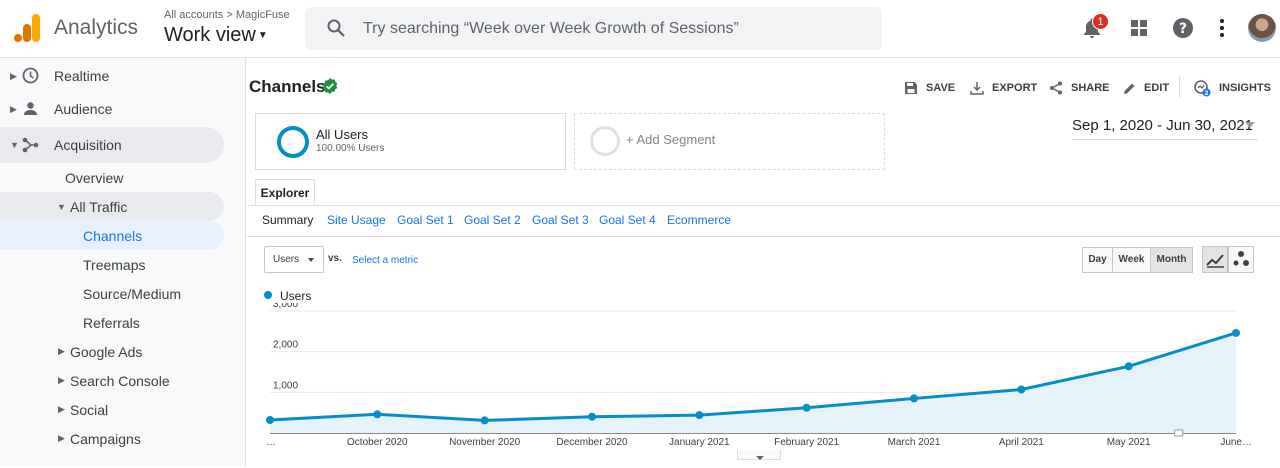 This screenshot has height=468, width=1280. What do you see at coordinates (96, 27) in the screenshot?
I see `app-name: Analytics` at bounding box center [96, 27].